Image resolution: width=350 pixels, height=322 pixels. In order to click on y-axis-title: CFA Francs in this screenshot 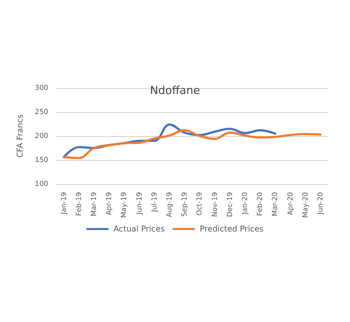, I will do `click(20, 136)`.